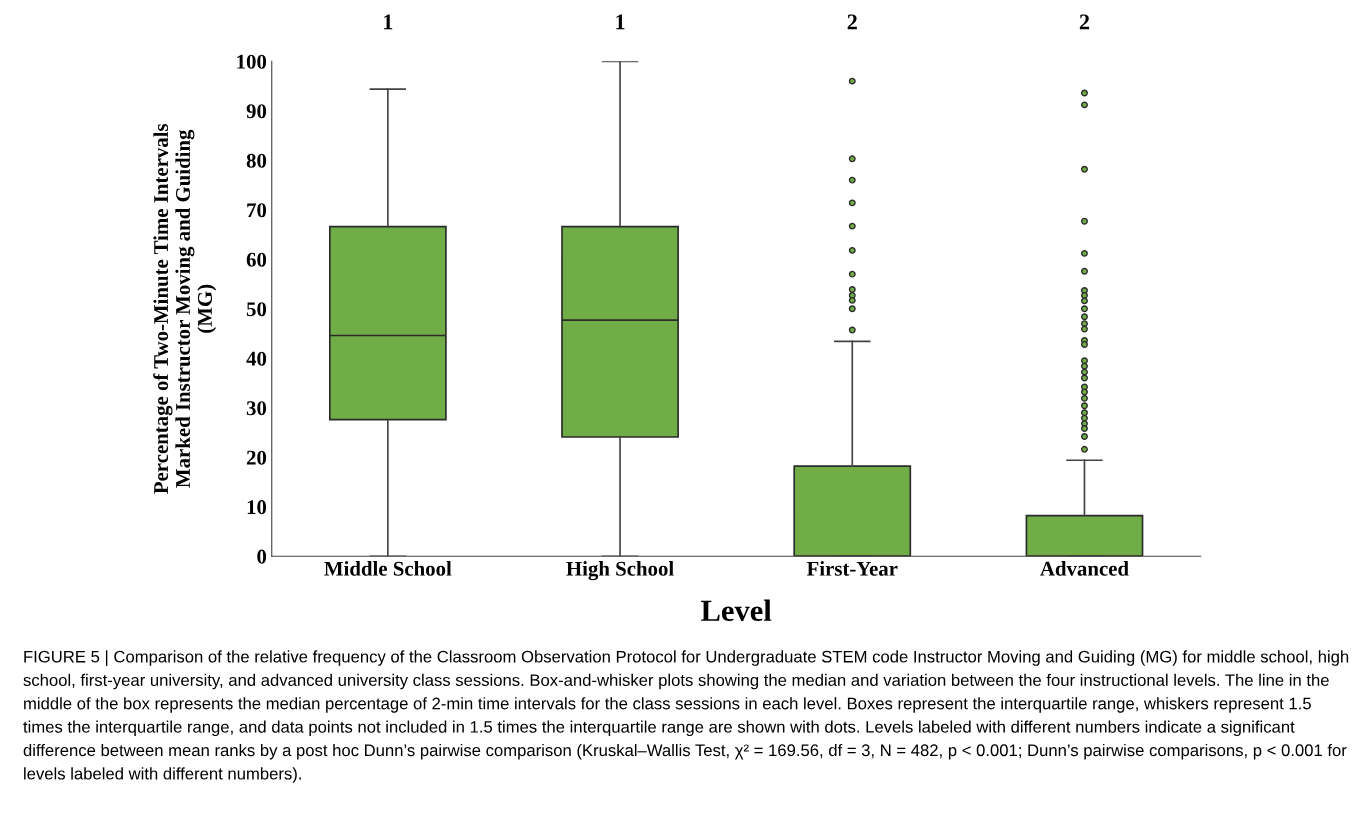  What do you see at coordinates (1084, 568) in the screenshot?
I see `x-tick-label: Advanced` at bounding box center [1084, 568].